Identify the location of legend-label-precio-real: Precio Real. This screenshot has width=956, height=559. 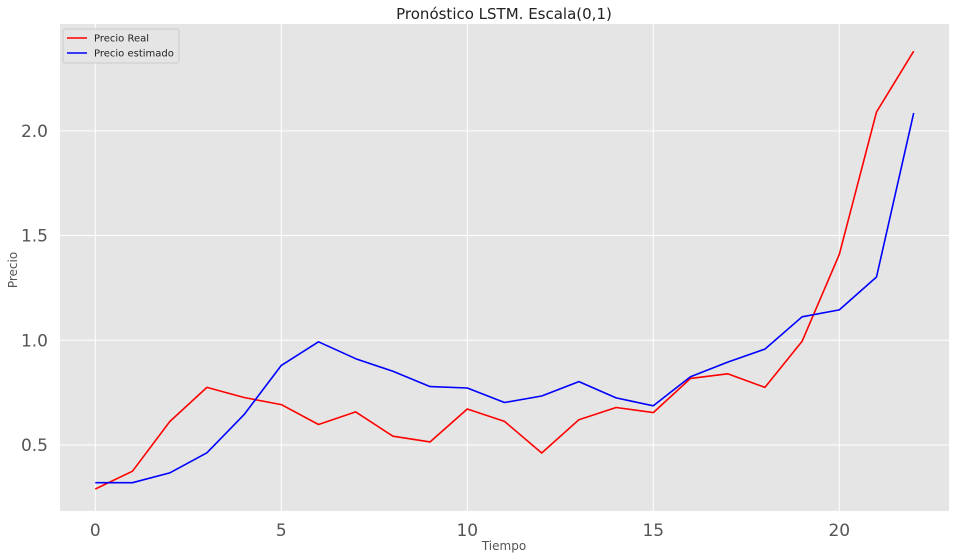
(121, 39).